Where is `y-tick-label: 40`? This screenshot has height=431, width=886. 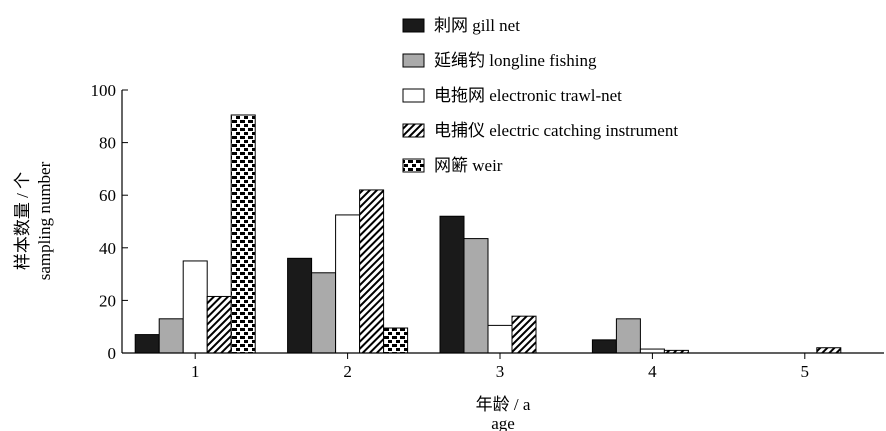 y-tick-label: 40 is located at coordinates (107, 248).